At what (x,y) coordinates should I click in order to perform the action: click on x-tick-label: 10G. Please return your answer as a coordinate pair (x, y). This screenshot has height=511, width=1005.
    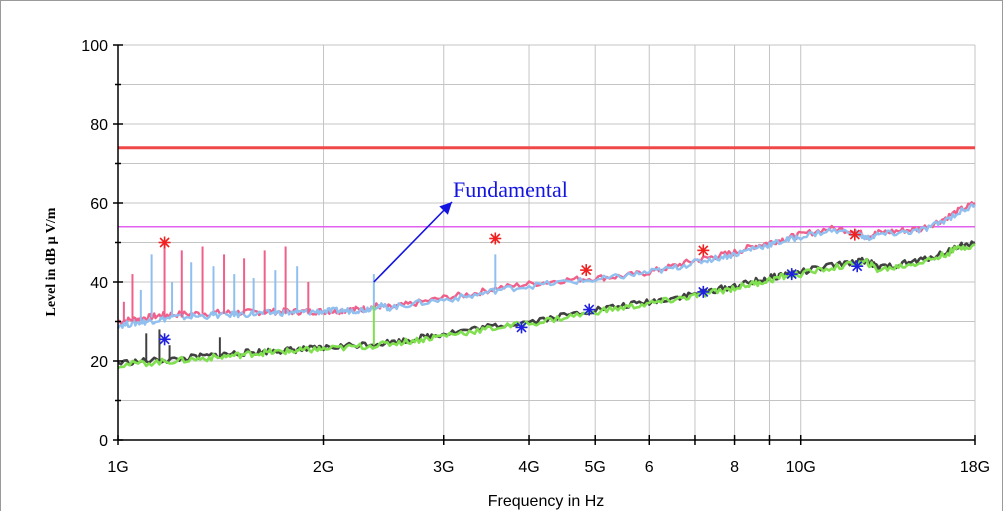
    Looking at the image, I should click on (801, 467).